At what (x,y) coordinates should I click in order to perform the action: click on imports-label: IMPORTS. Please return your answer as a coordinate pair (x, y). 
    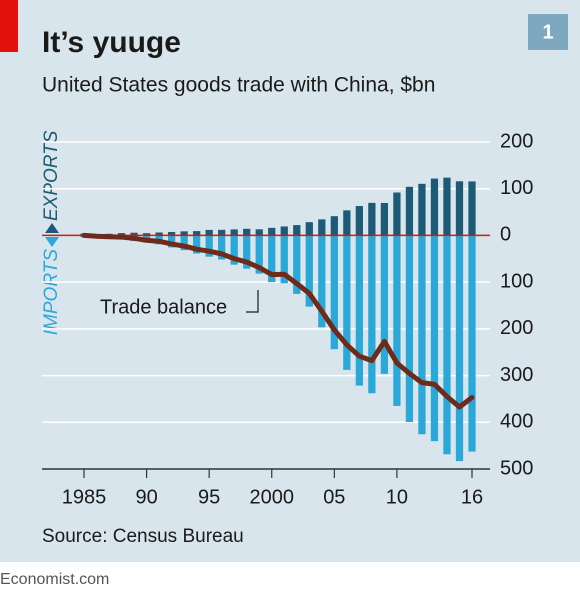
    Looking at the image, I should click on (51, 292).